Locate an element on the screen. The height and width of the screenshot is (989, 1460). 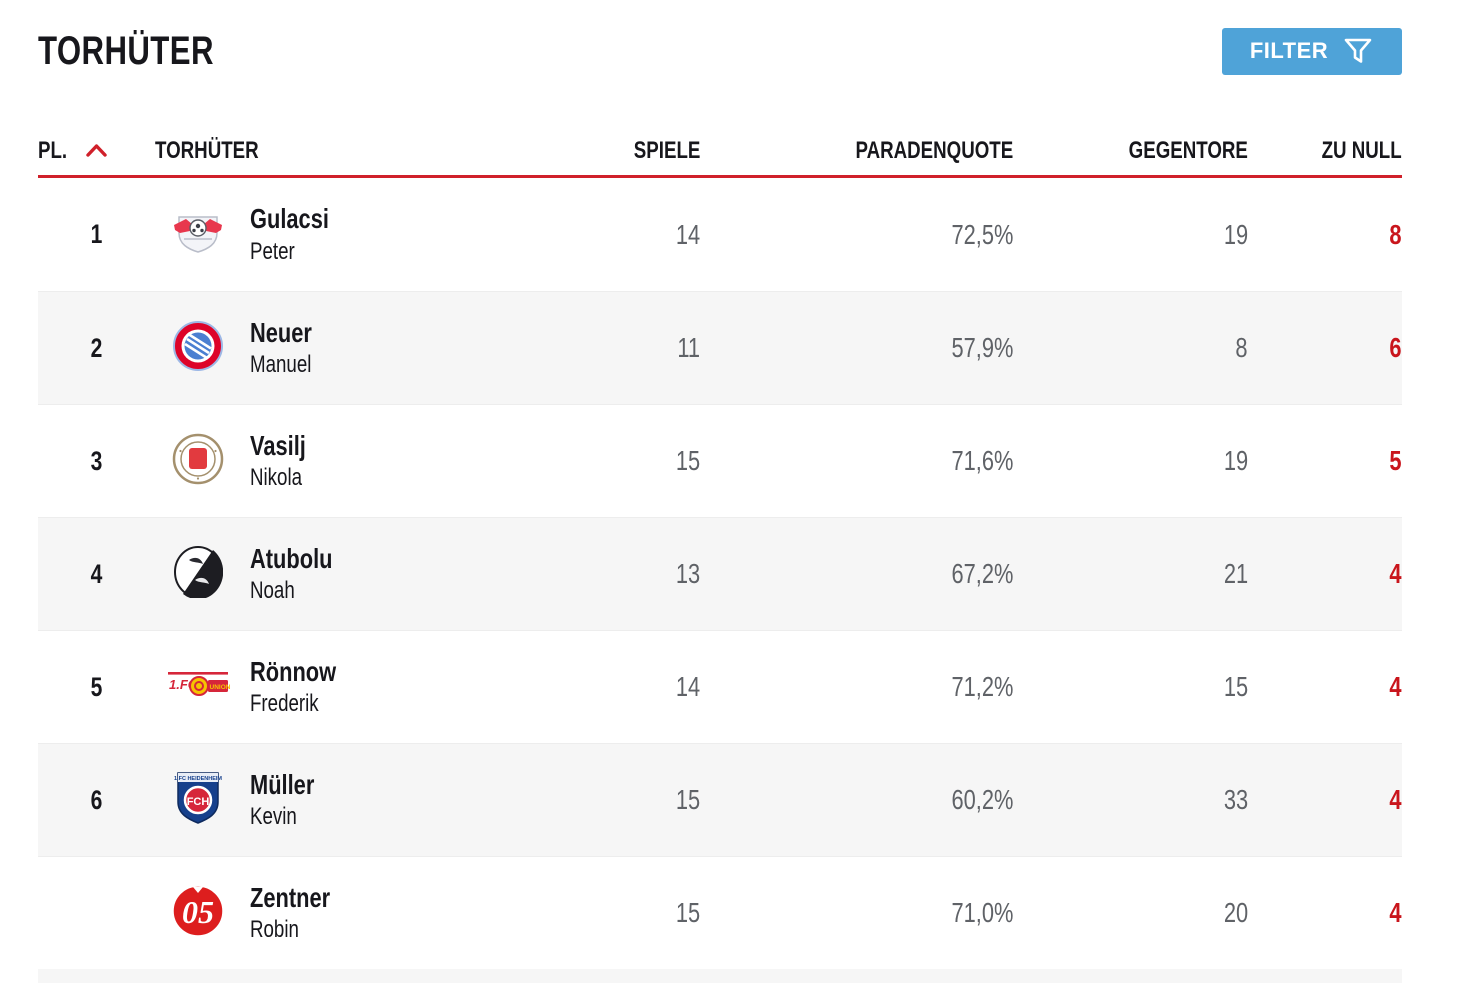
paradenquote-cell: 71,0% is located at coordinates (982, 912).